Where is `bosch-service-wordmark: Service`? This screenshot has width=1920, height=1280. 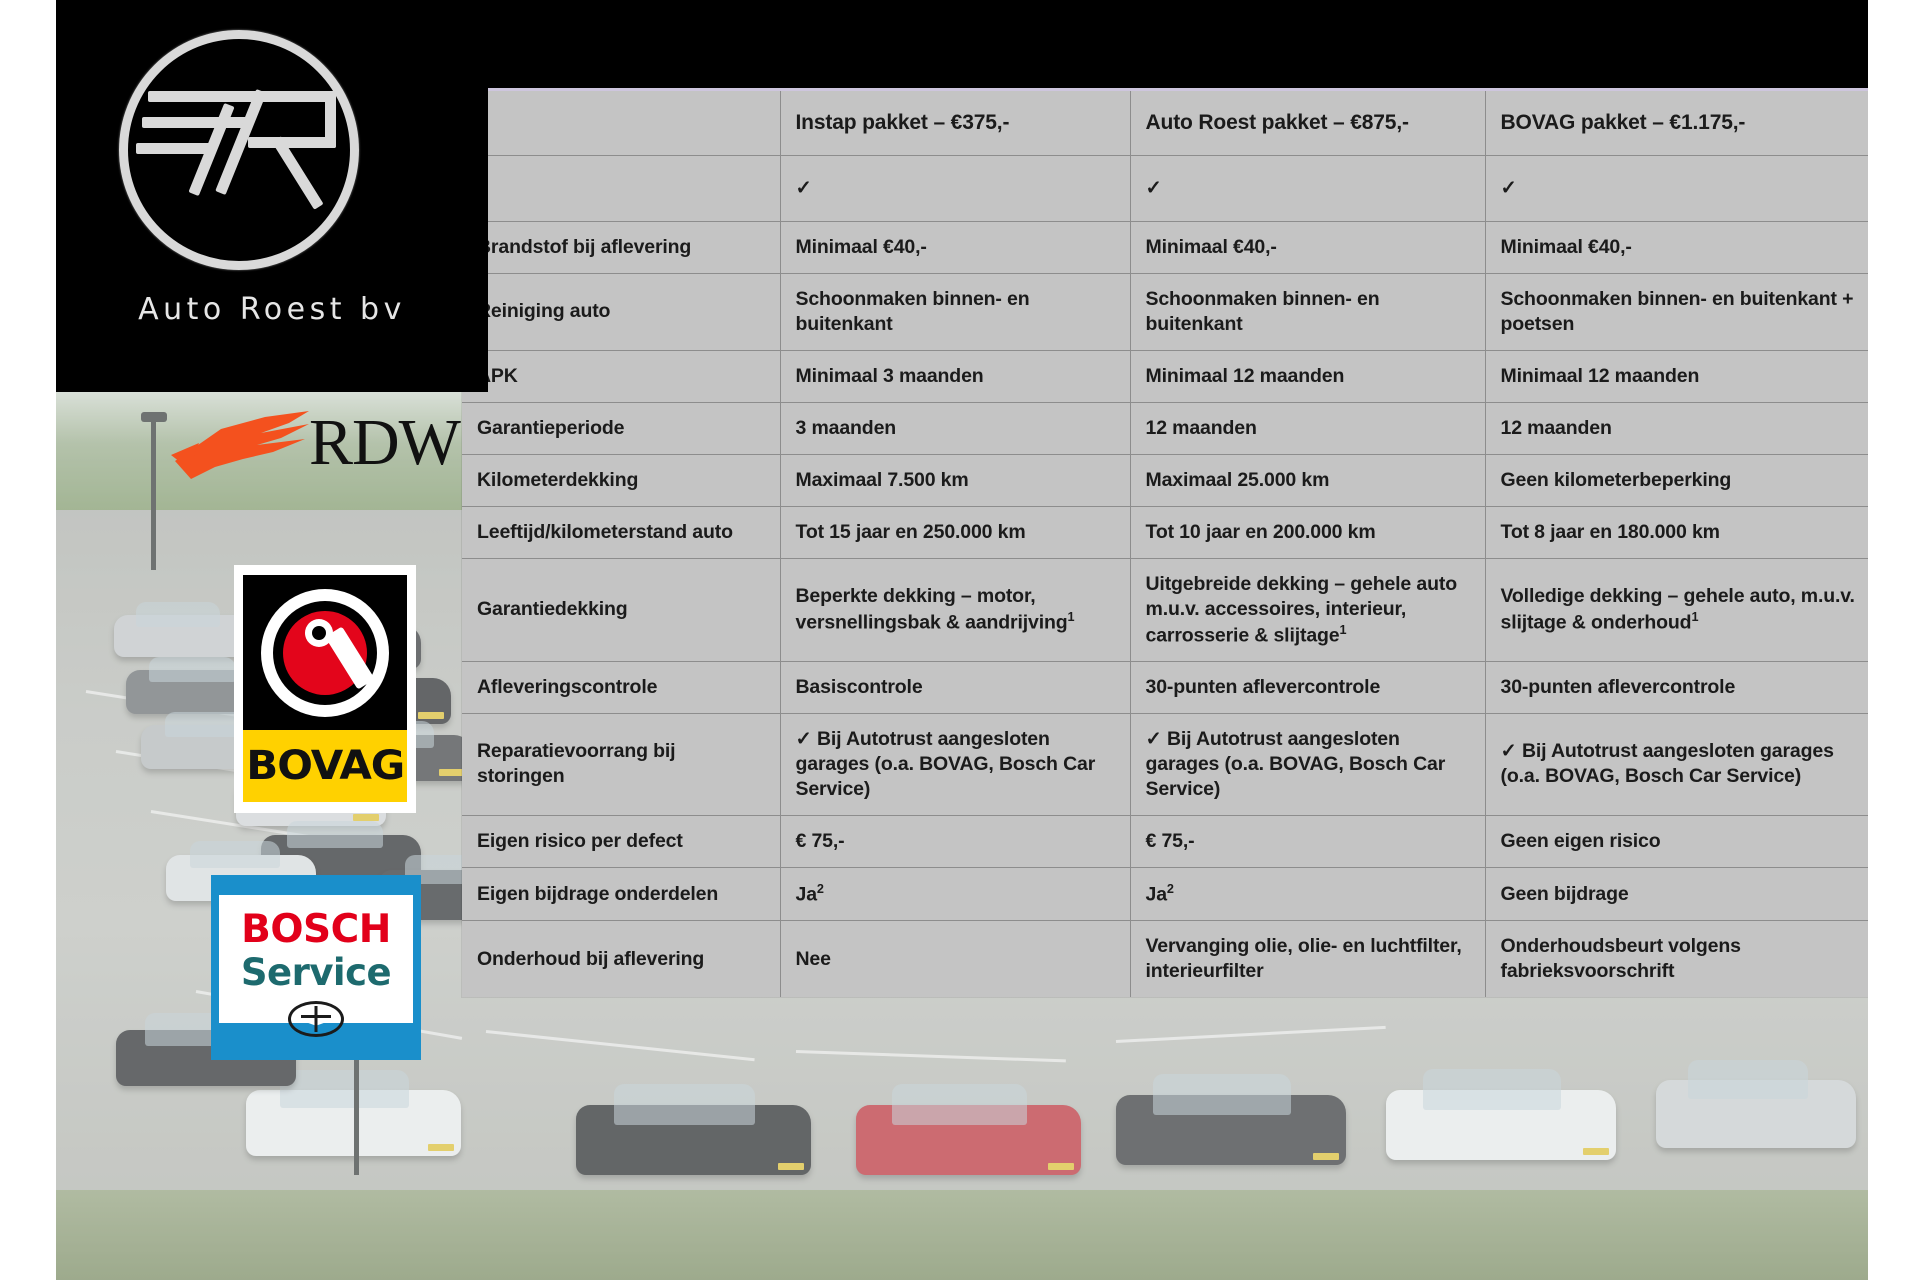 bosch-service-wordmark: Service is located at coordinates (316, 972).